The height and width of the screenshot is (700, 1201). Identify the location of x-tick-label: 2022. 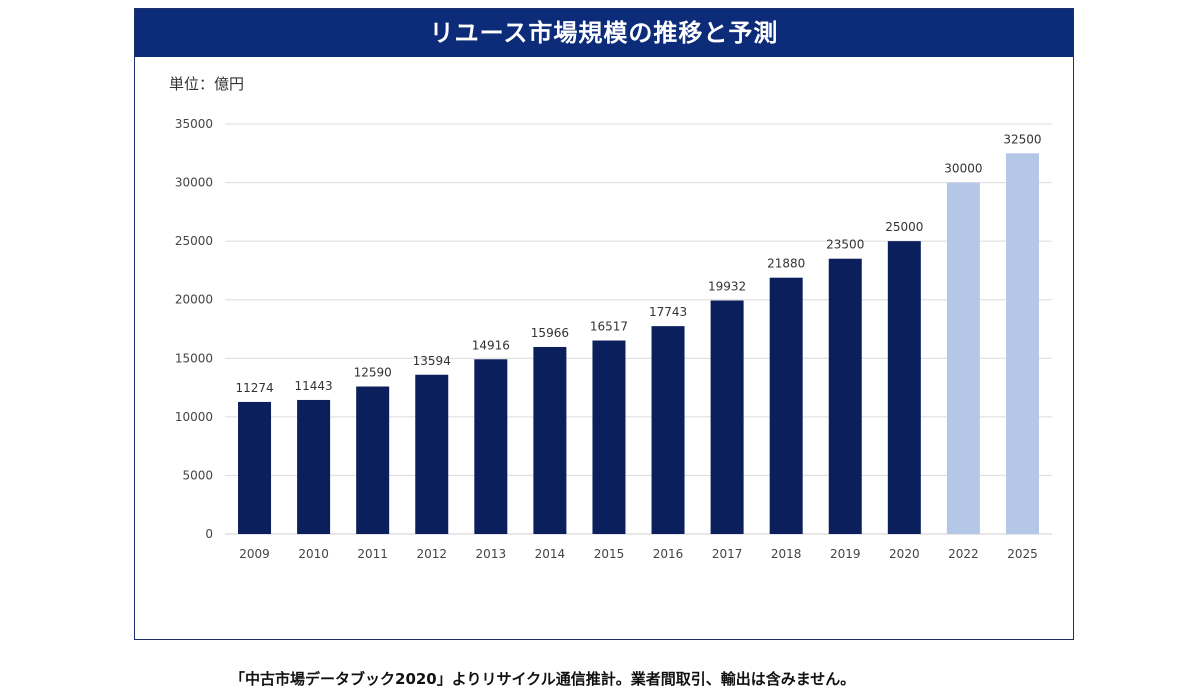
(963, 554).